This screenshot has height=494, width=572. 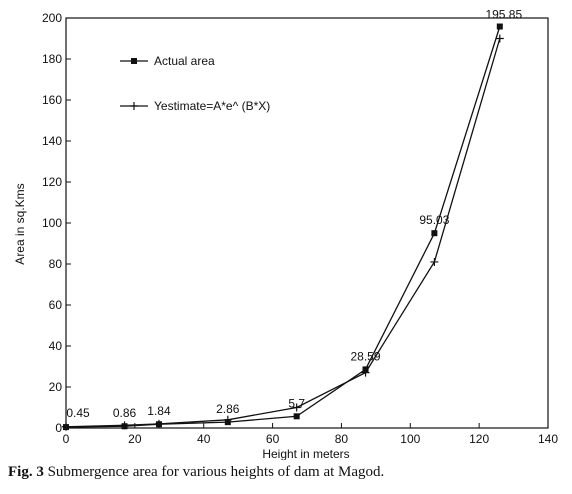 I want to click on y-tick-label: 0, so click(x=58, y=428).